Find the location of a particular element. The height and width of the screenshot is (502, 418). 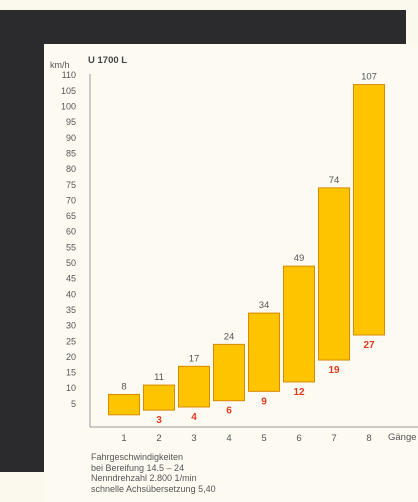

x-tick-label: 6 is located at coordinates (298, 438).